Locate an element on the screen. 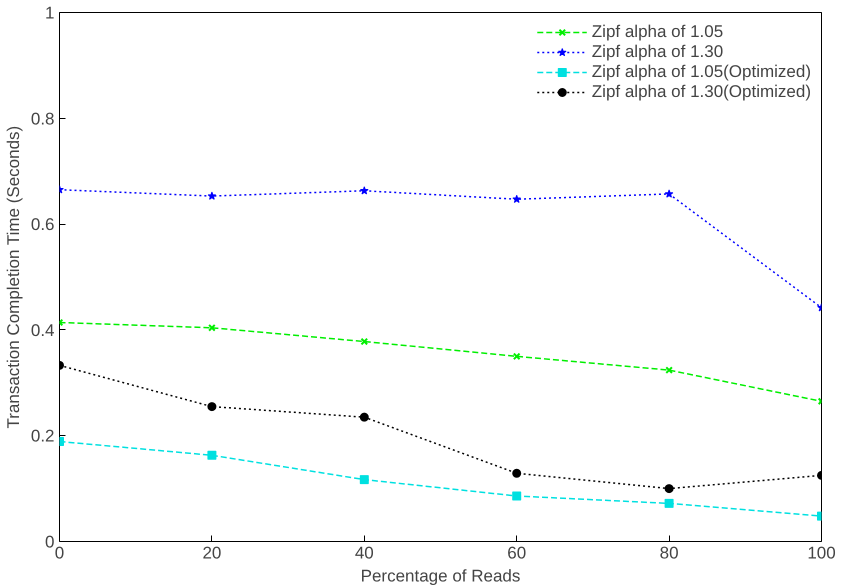 Image resolution: width=846 pixels, height=588 pixels. x-tick-label: 40 is located at coordinates (364, 553).